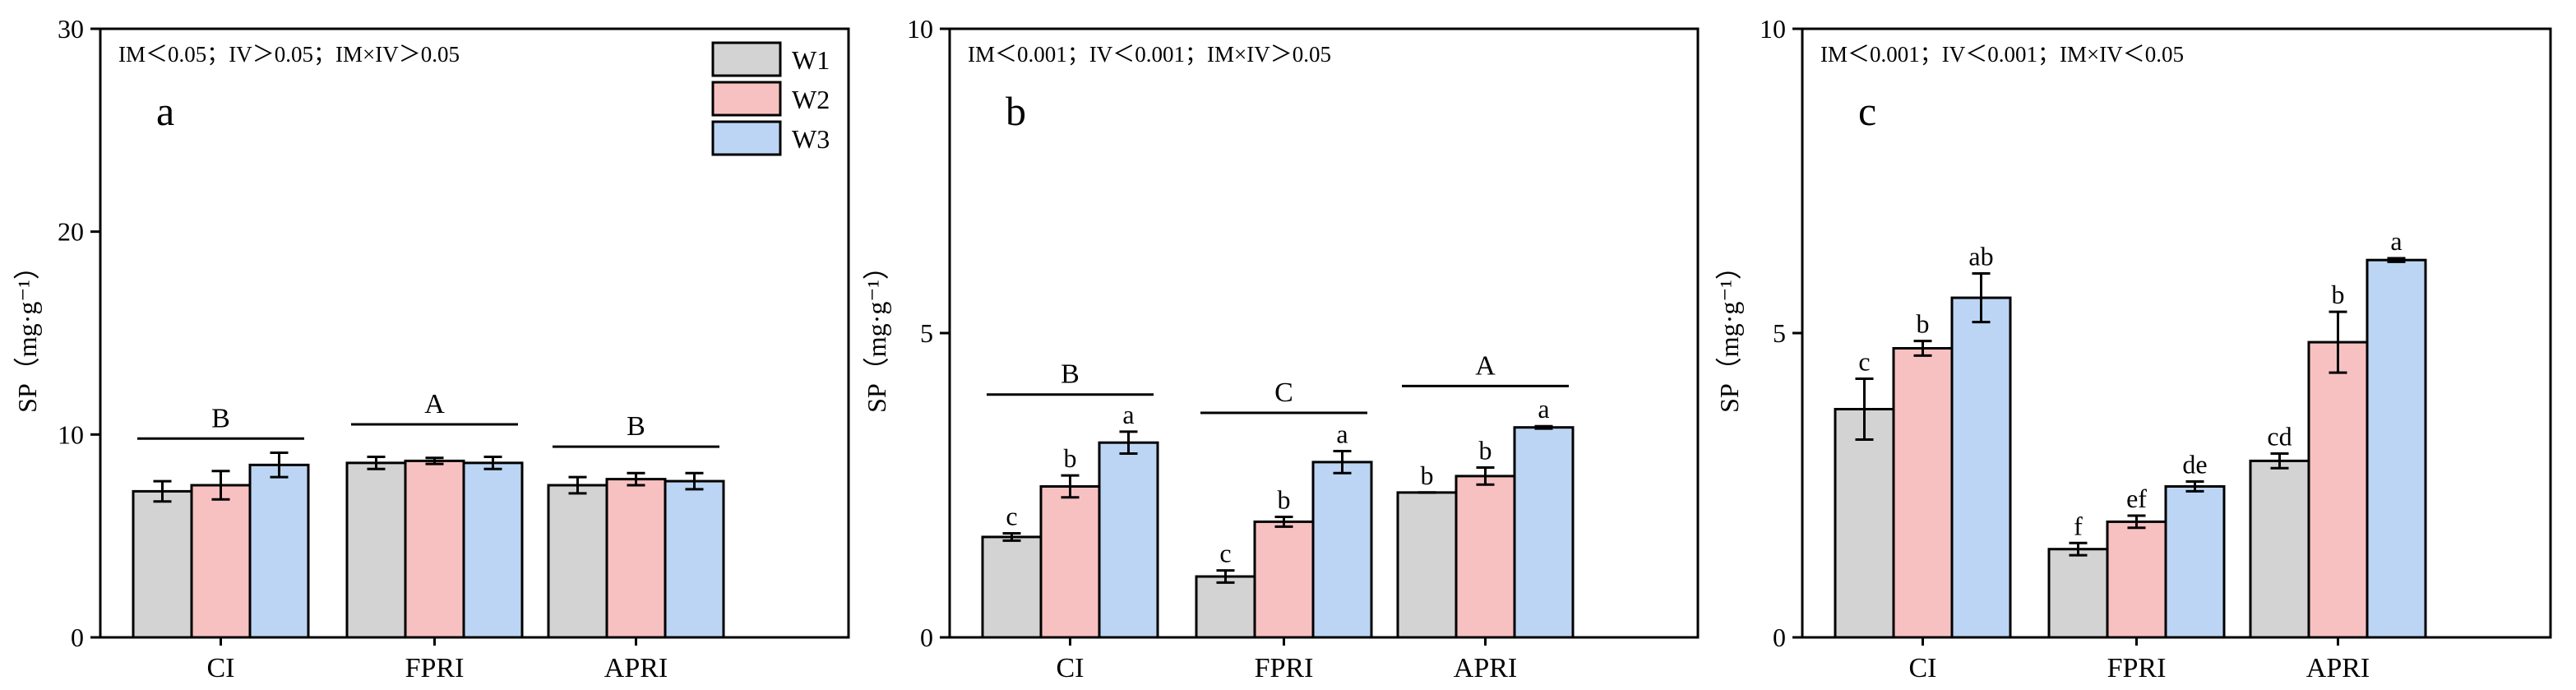 This screenshot has width=2576, height=690. I want to click on bar-a-fpri-w1, so click(376, 550).